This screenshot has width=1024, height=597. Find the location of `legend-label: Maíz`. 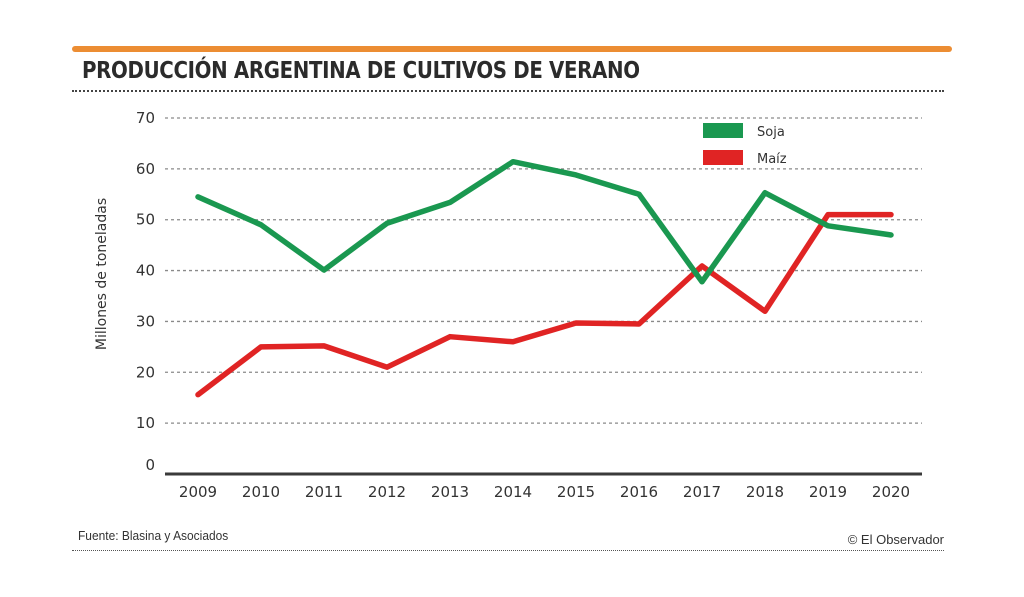

legend-label: Maíz is located at coordinates (772, 159).